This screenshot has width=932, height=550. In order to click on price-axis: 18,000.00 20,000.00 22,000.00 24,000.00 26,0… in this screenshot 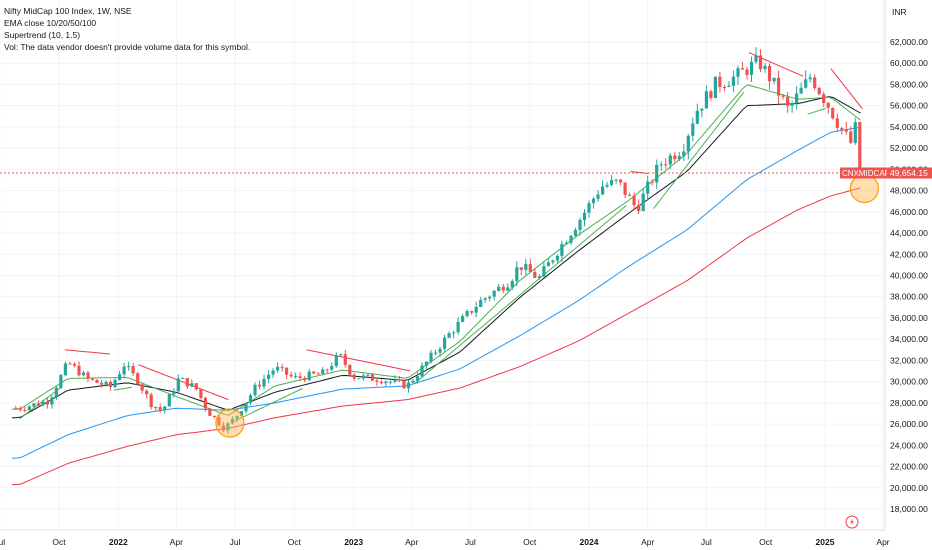, I will do `click(909, 275)`.